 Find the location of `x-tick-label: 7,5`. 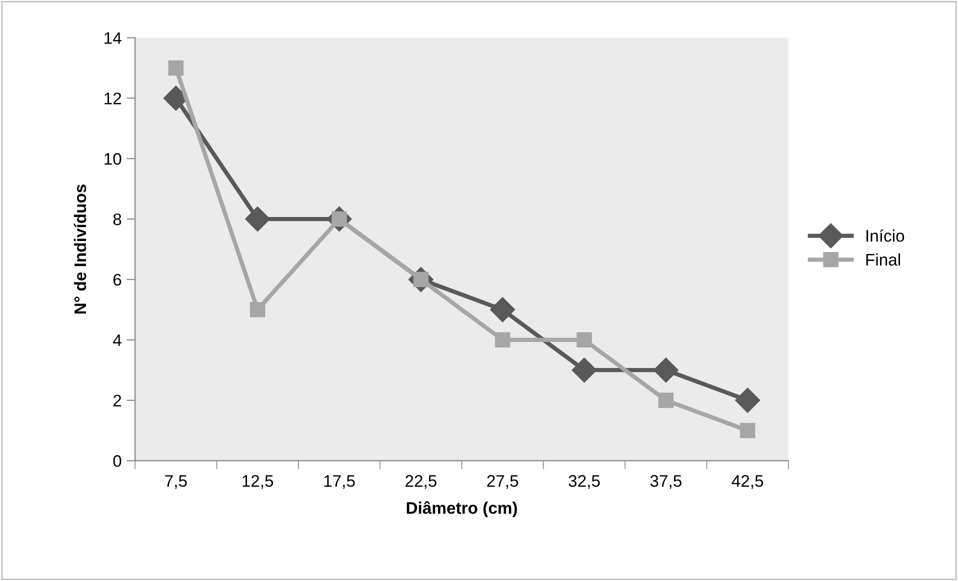

x-tick-label: 7,5 is located at coordinates (176, 482).